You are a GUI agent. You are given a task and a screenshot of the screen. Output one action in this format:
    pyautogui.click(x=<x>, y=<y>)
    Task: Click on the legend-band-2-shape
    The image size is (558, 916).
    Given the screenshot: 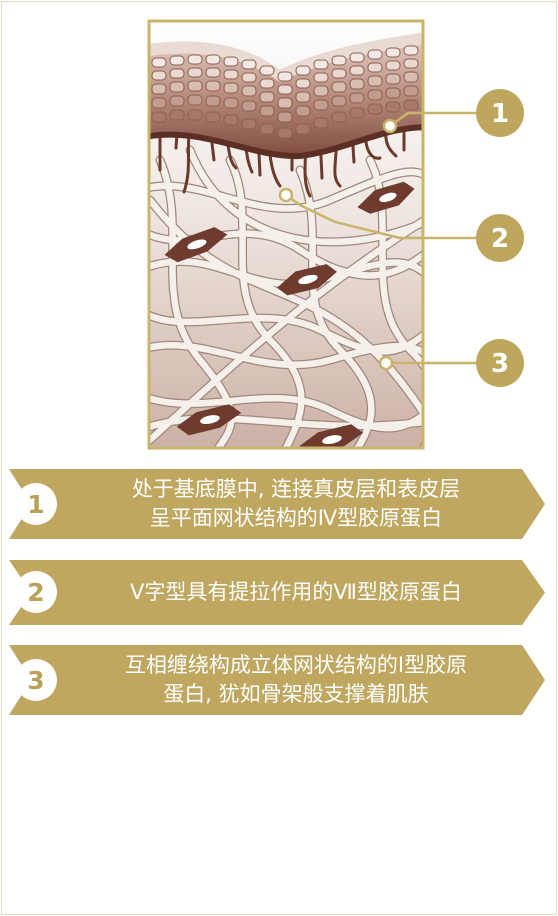 What is the action you would take?
    pyautogui.click(x=277, y=592)
    